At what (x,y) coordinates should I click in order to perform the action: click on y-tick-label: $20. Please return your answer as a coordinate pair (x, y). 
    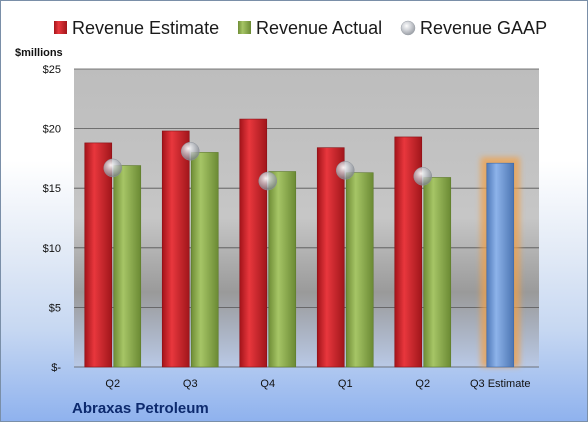
    Looking at the image, I should click on (52, 130).